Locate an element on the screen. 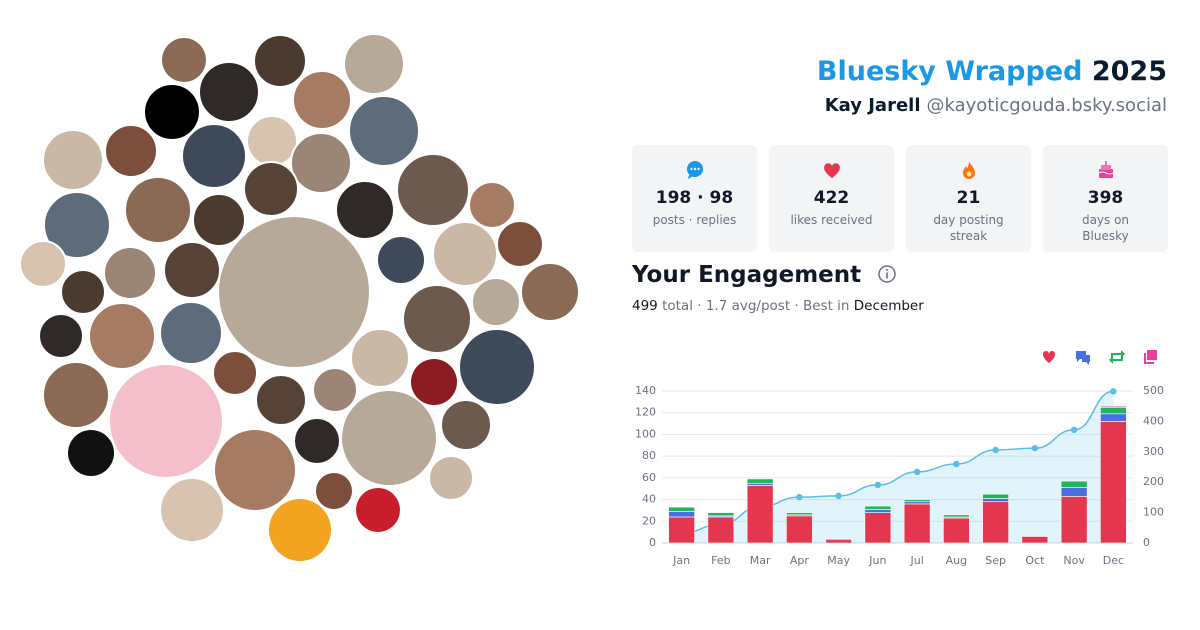 Image resolution: width=1200 pixels, height=630 pixels. title-brand: Bluesky Wrapped is located at coordinates (949, 71).